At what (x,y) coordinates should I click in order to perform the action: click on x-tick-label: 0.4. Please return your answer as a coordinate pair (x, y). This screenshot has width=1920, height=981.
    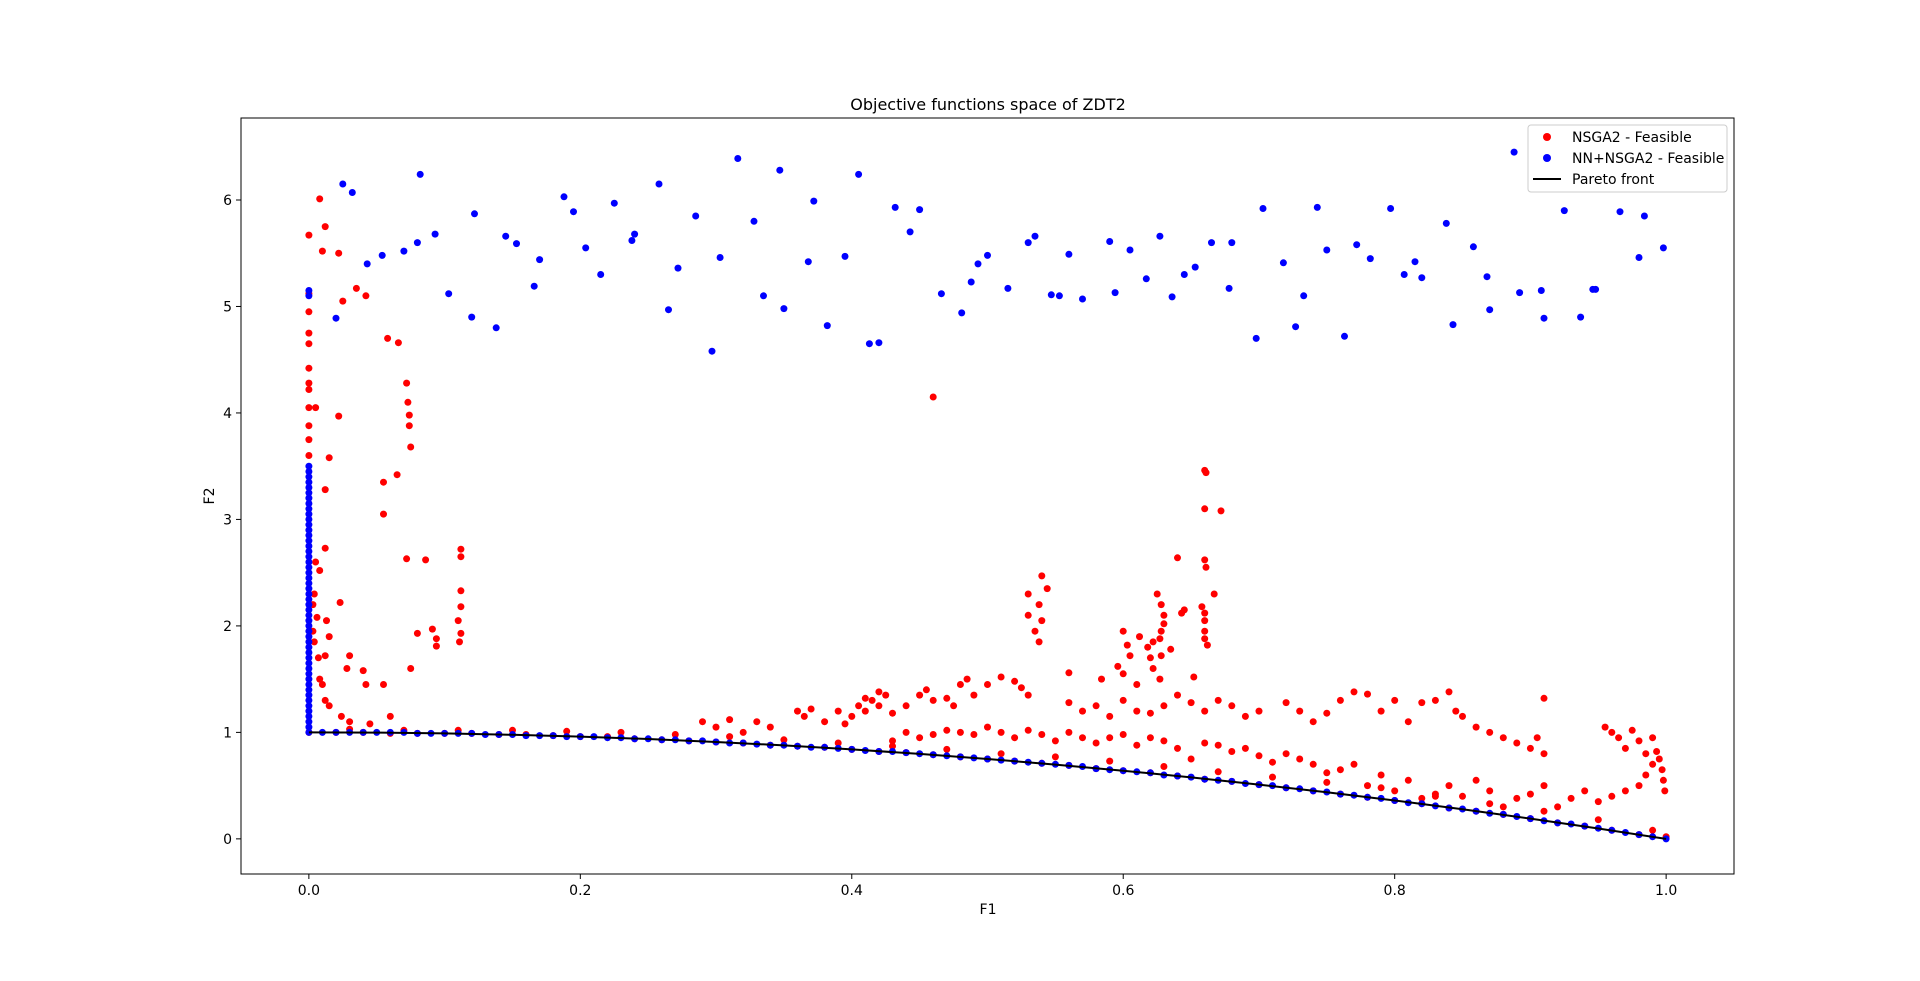
    Looking at the image, I should click on (852, 891).